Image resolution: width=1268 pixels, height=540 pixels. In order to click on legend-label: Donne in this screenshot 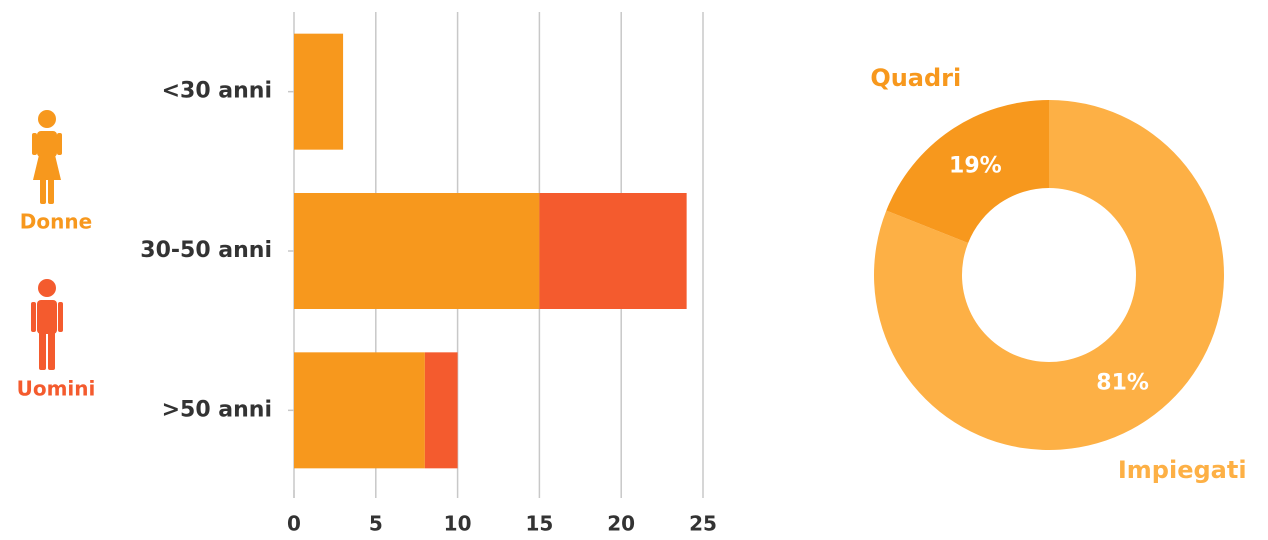, I will do `click(56, 222)`.